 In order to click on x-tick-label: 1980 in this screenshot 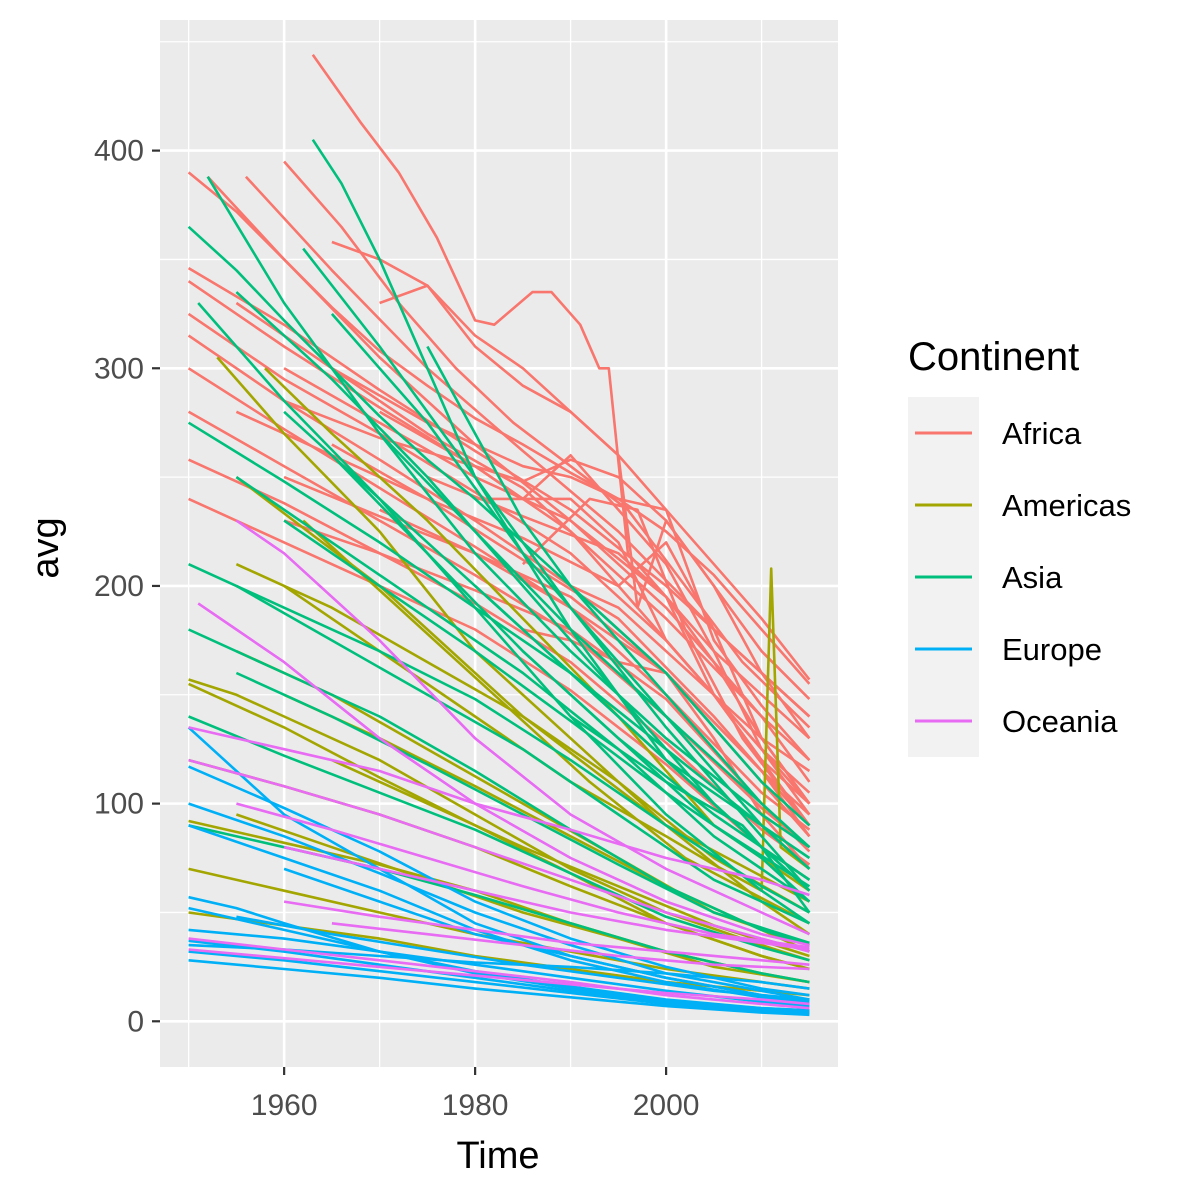, I will do `click(475, 1105)`.